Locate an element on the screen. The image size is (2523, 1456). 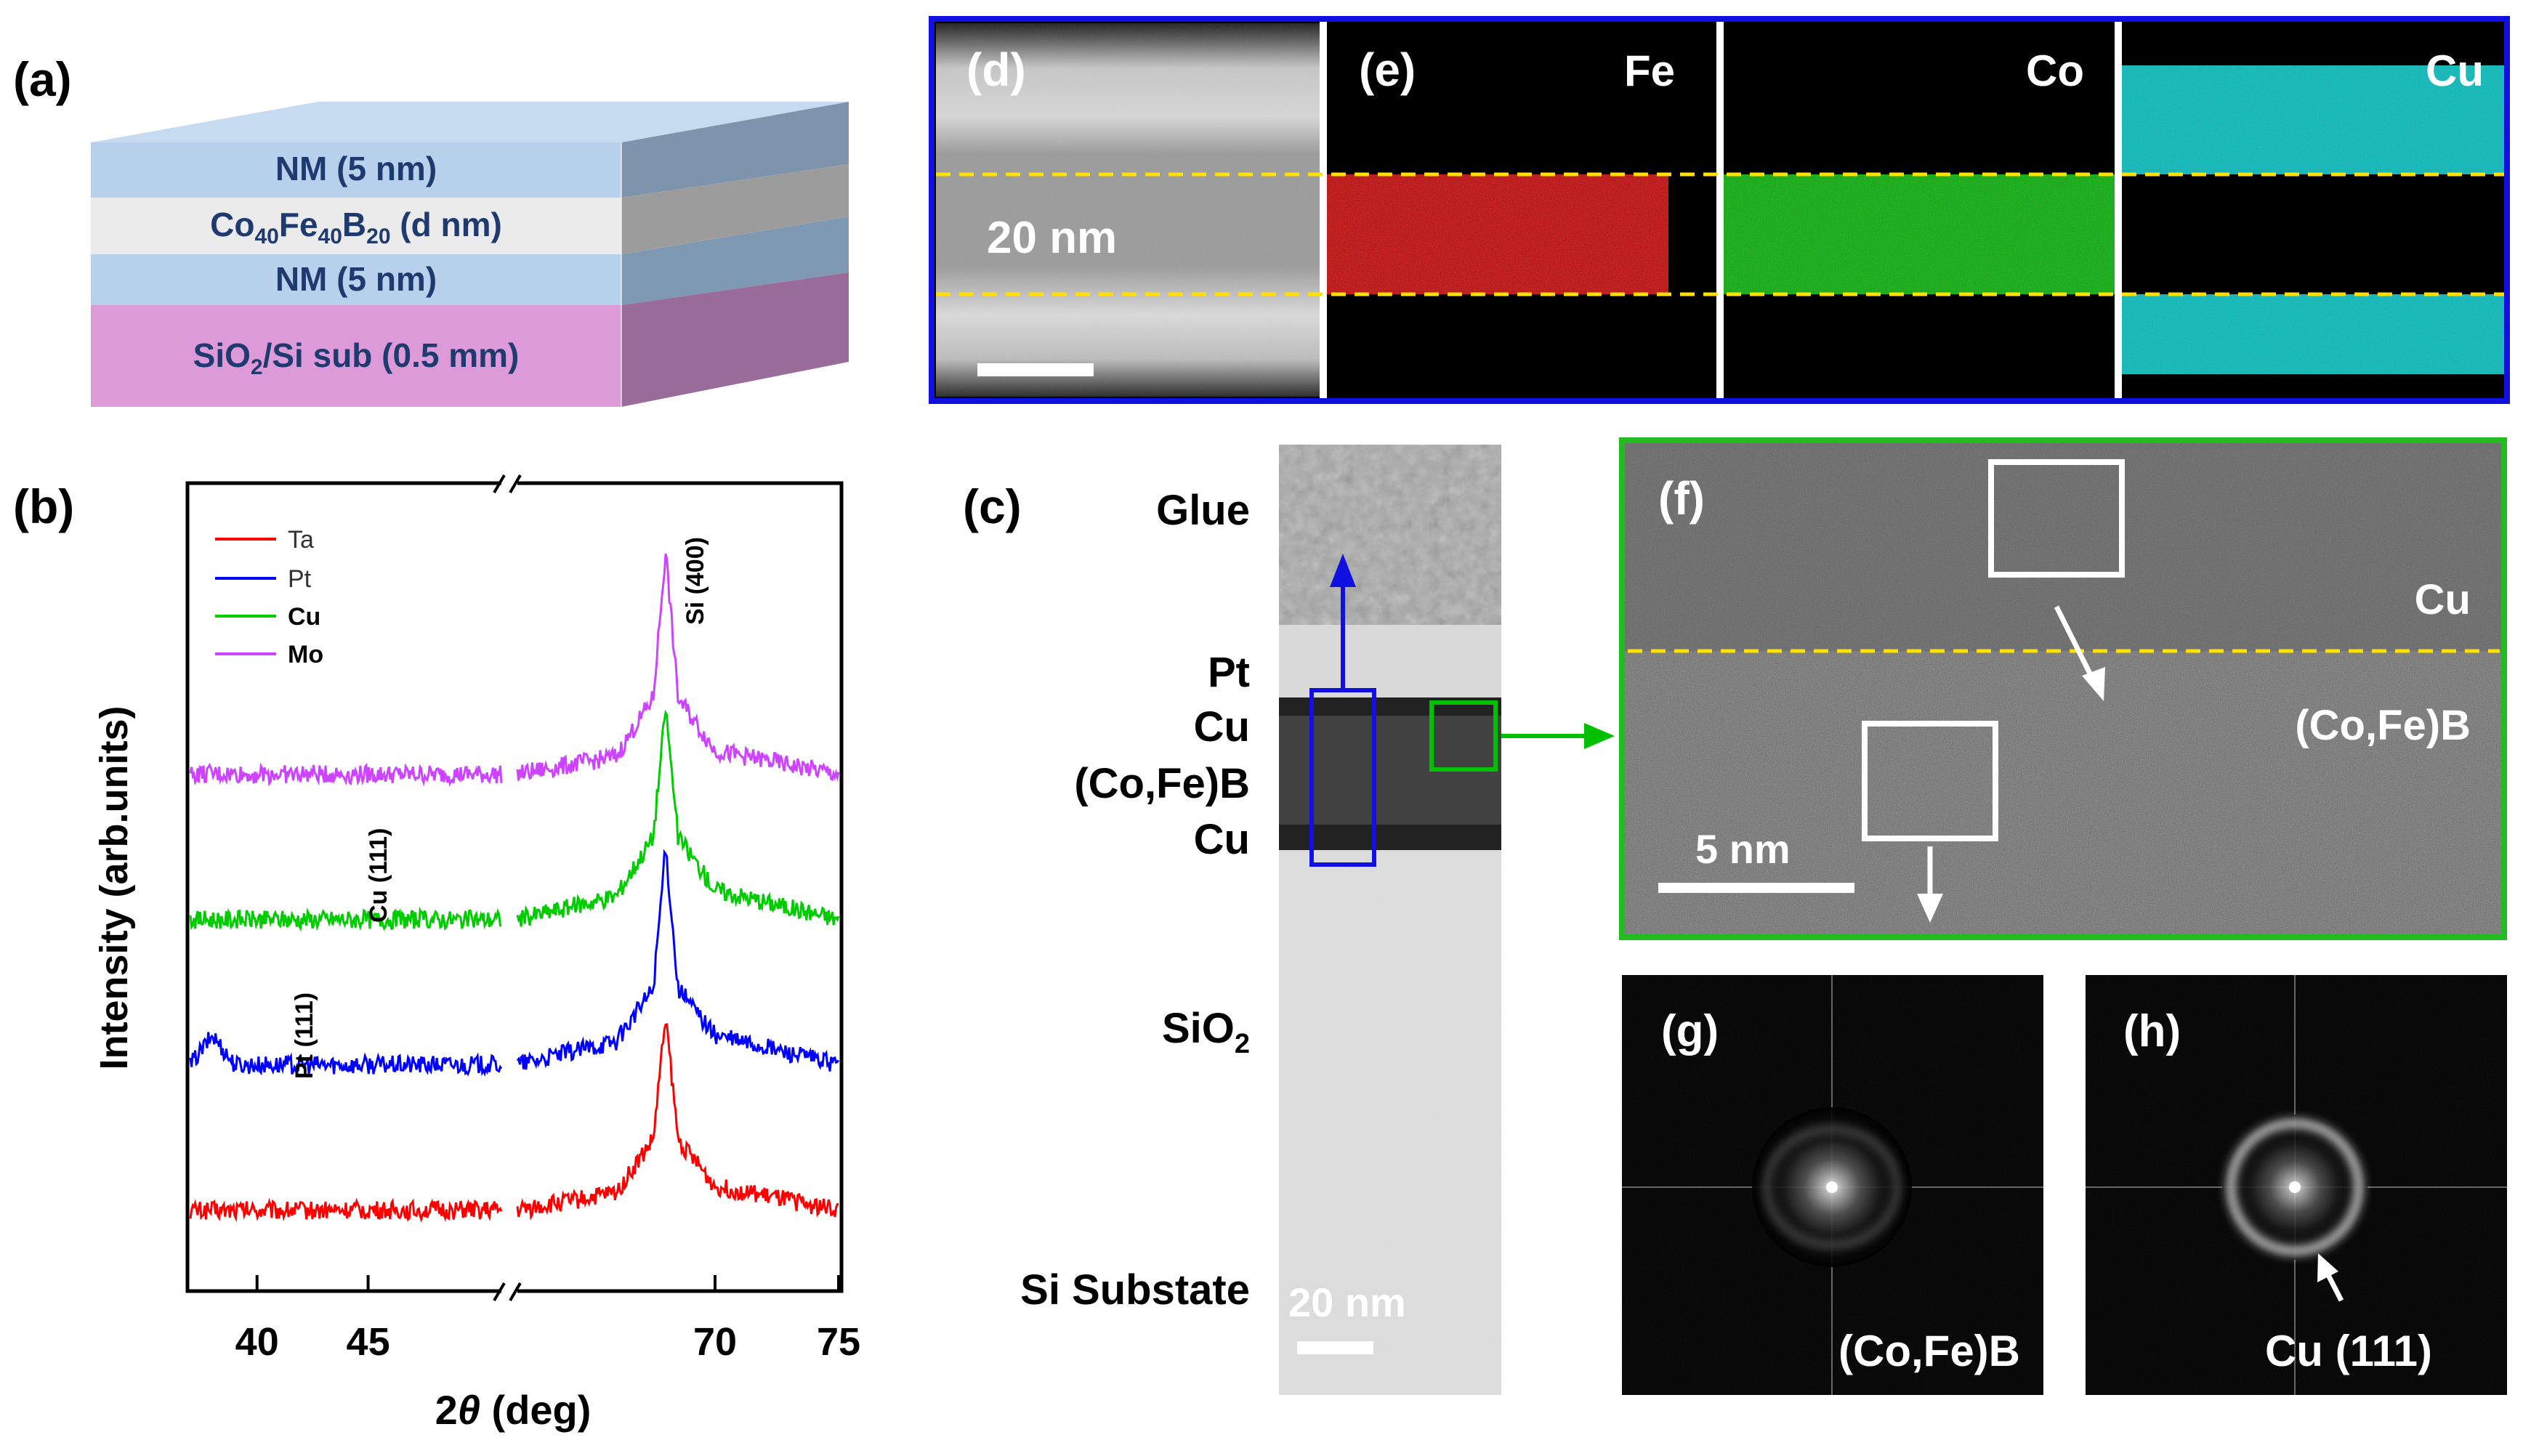
fft-h-caption: Cu (111) is located at coordinates (2348, 1351).